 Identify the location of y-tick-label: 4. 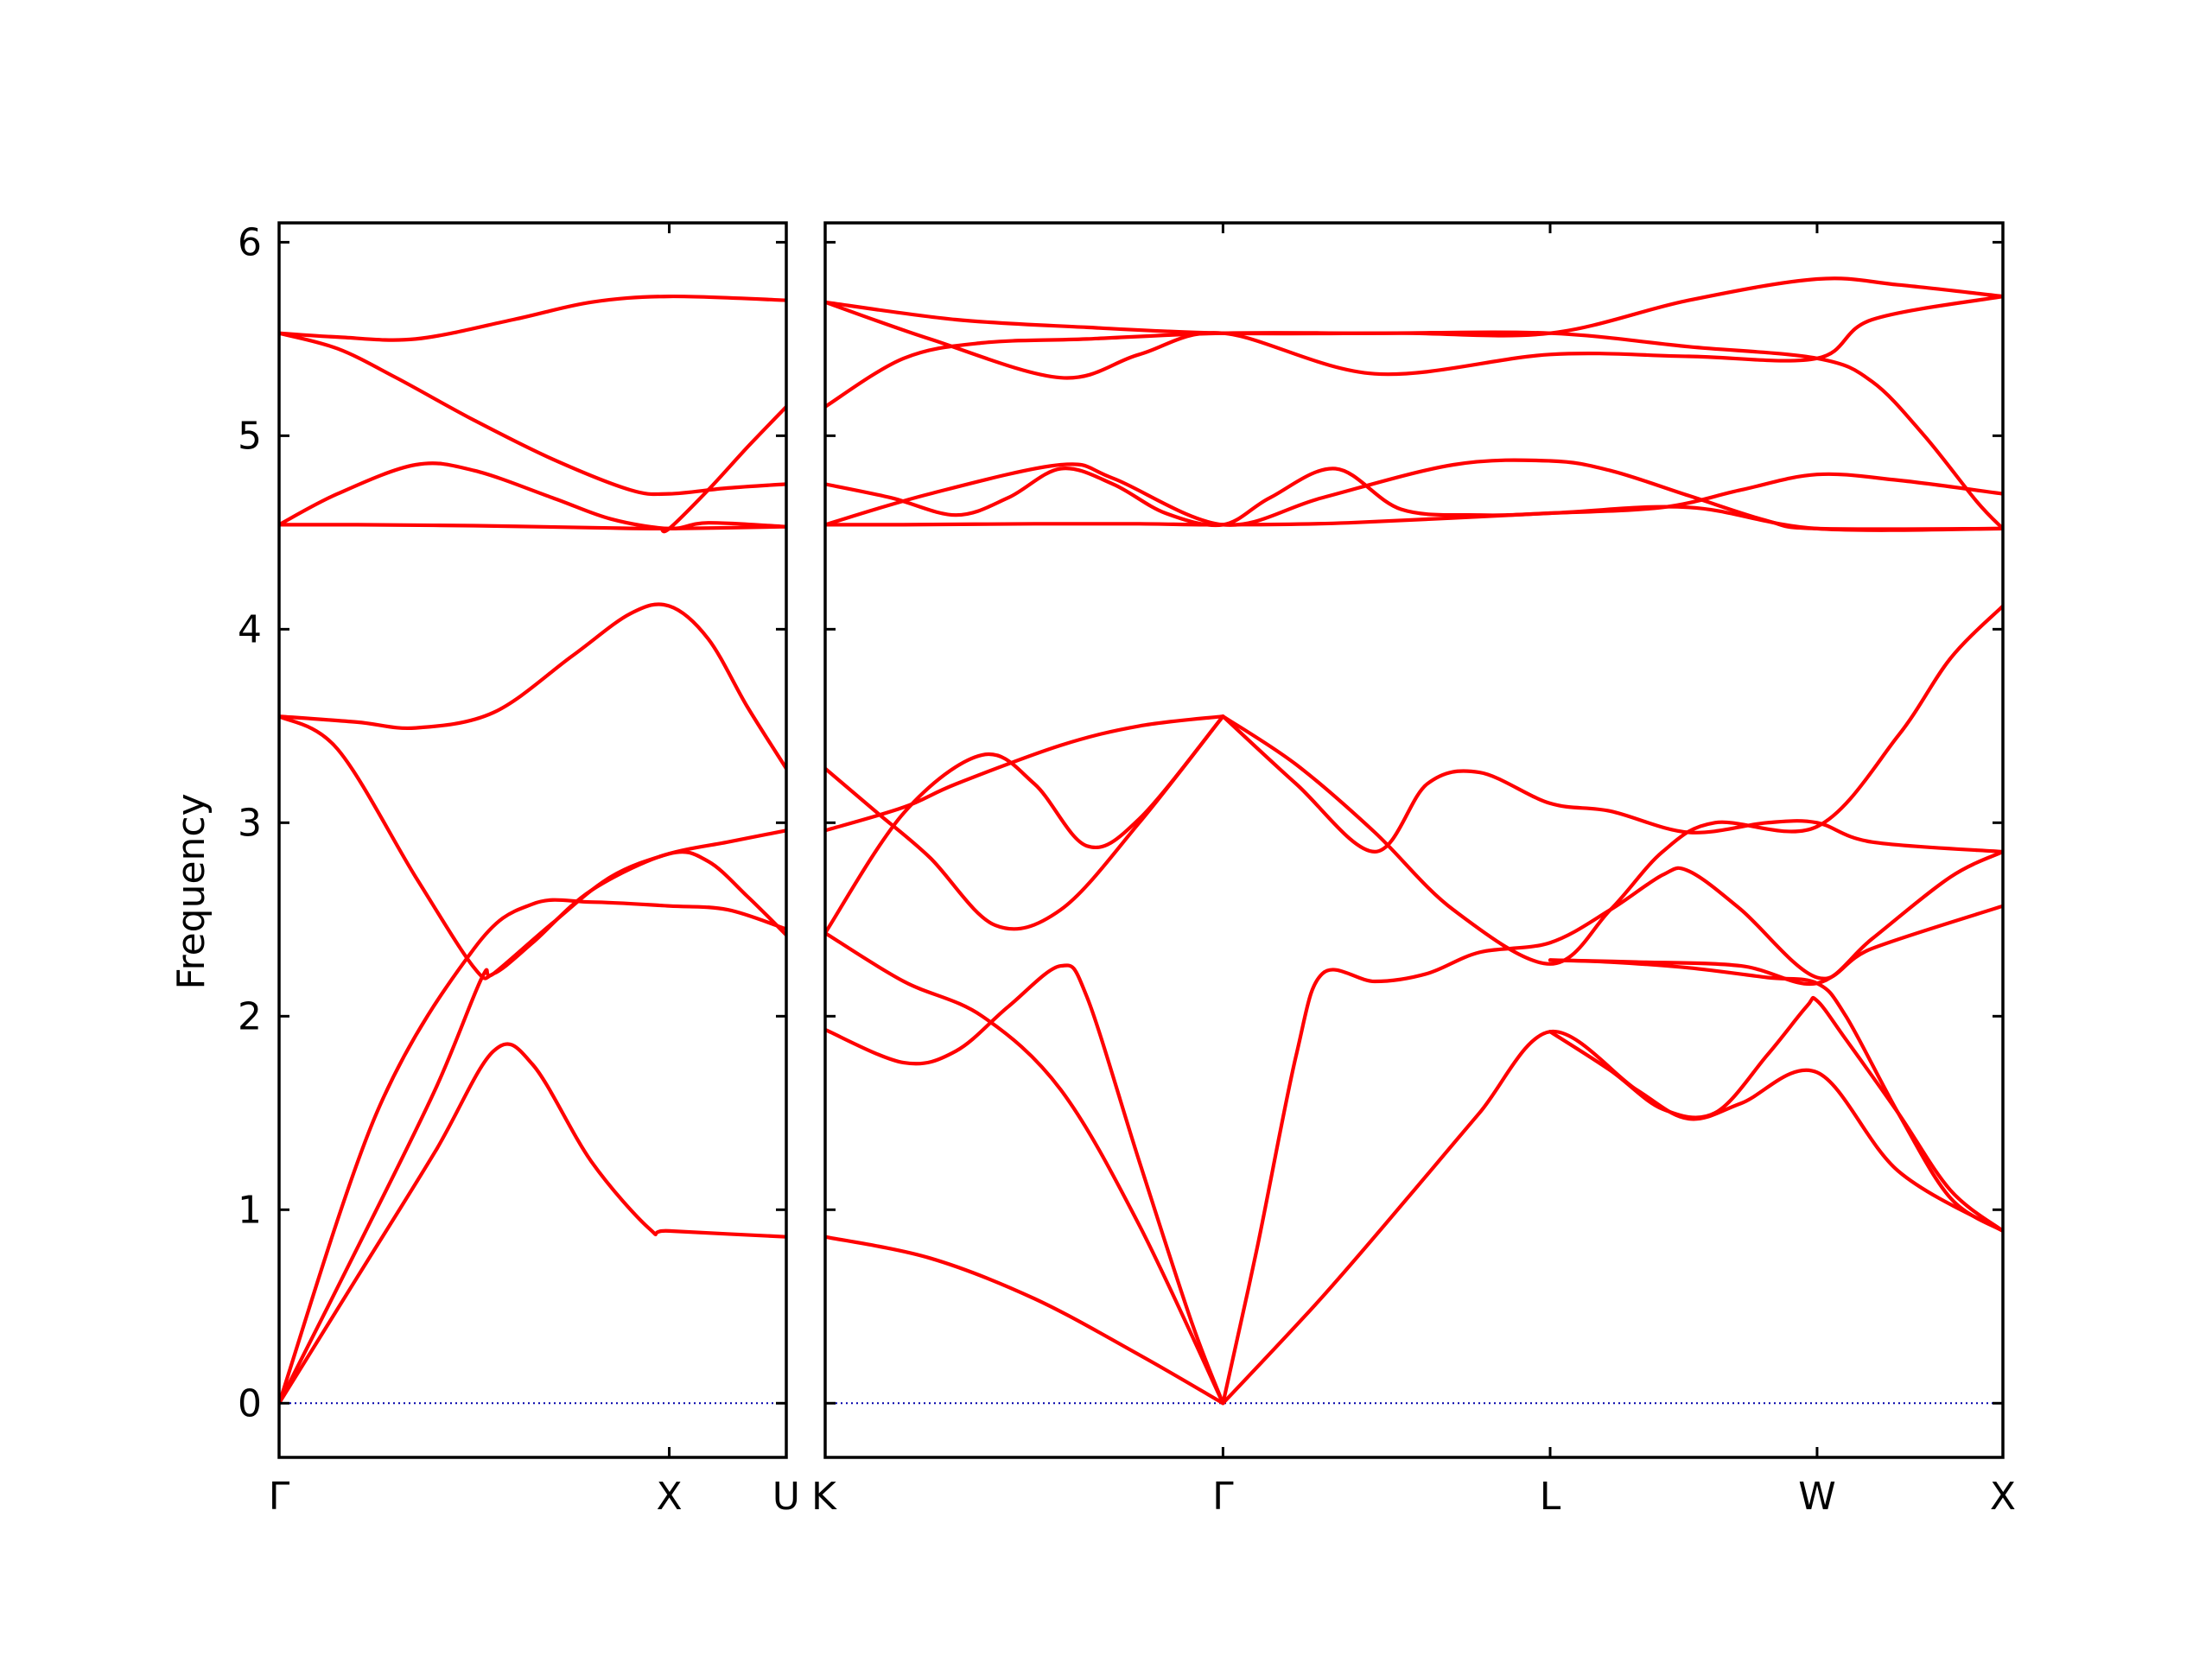
(250, 629).